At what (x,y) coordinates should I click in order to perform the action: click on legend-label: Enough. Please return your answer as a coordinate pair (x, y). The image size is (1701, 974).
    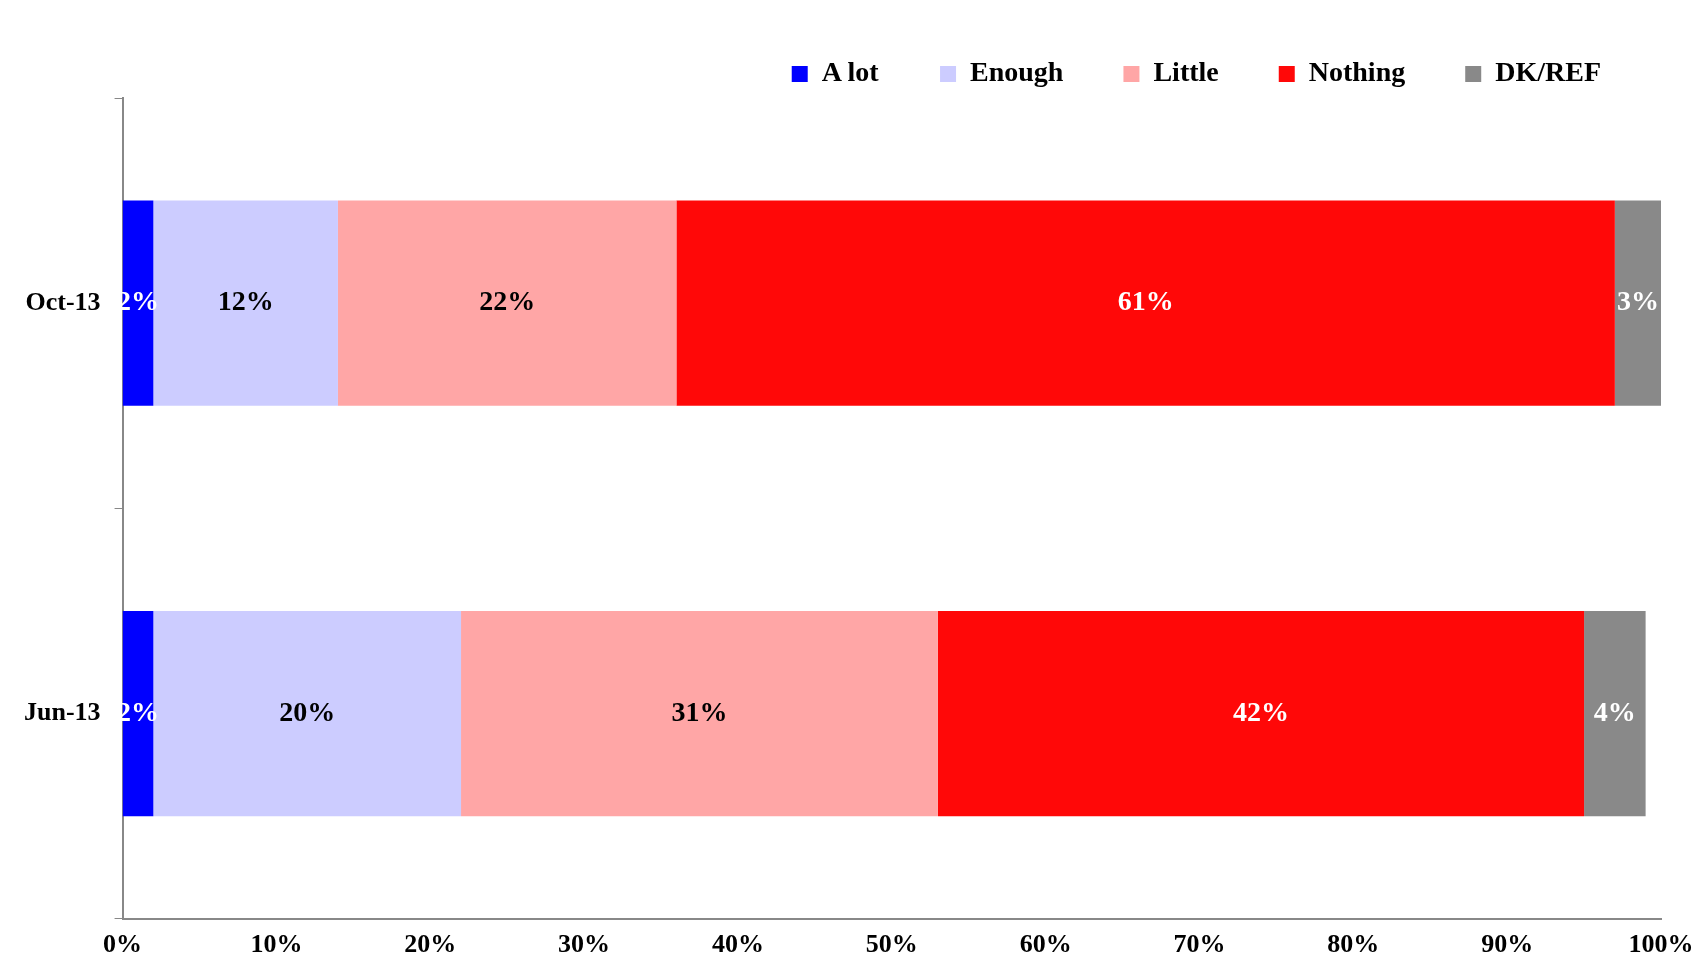
    Looking at the image, I should click on (1017, 72).